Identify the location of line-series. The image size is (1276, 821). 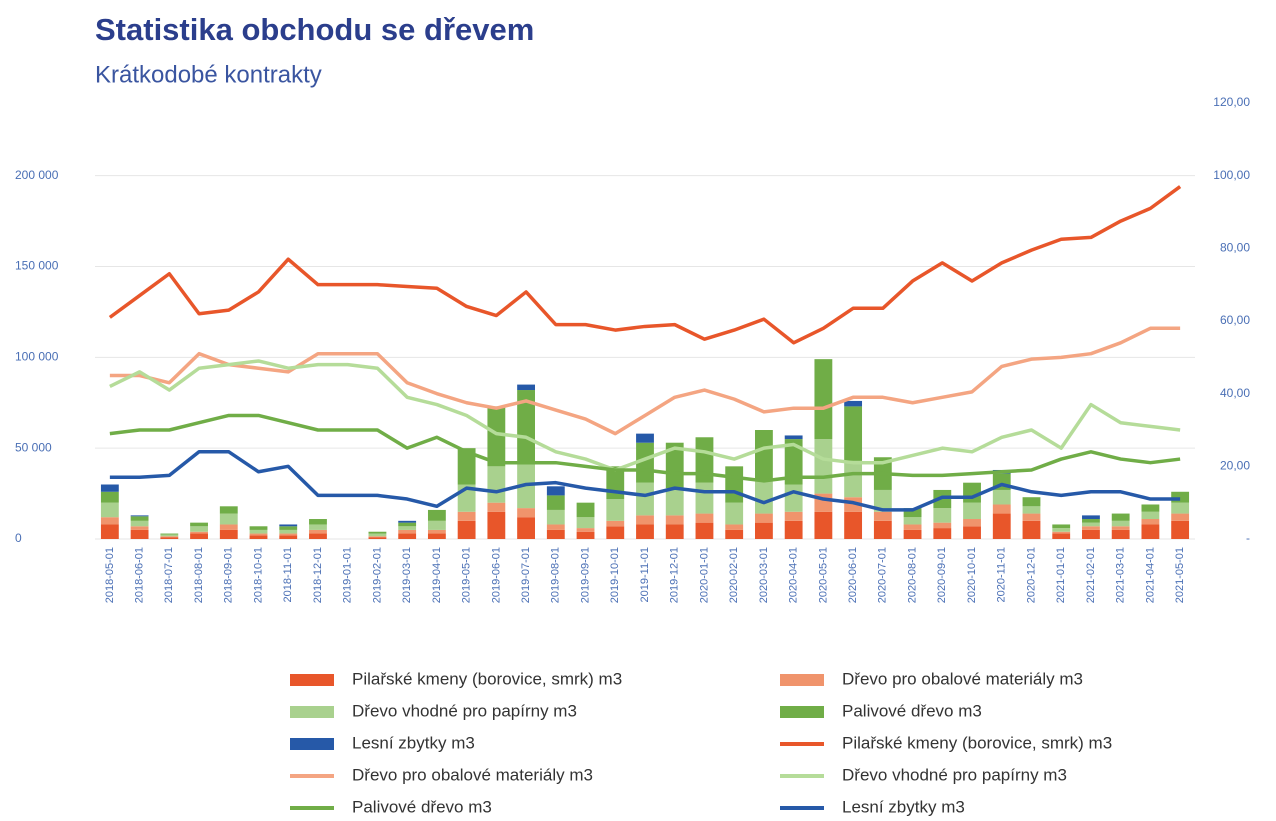
(645, 415).